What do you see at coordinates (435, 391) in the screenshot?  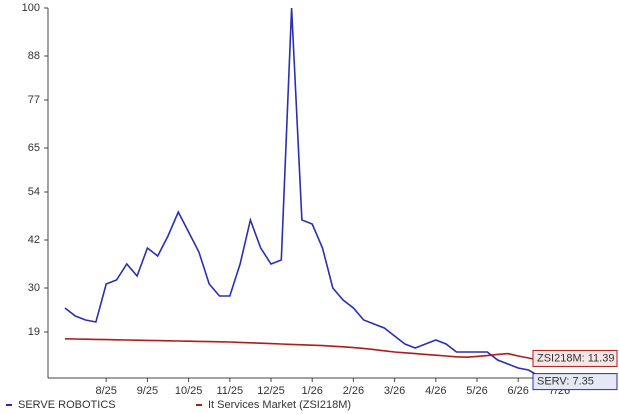 I see `x-tick-label: 4/26` at bounding box center [435, 391].